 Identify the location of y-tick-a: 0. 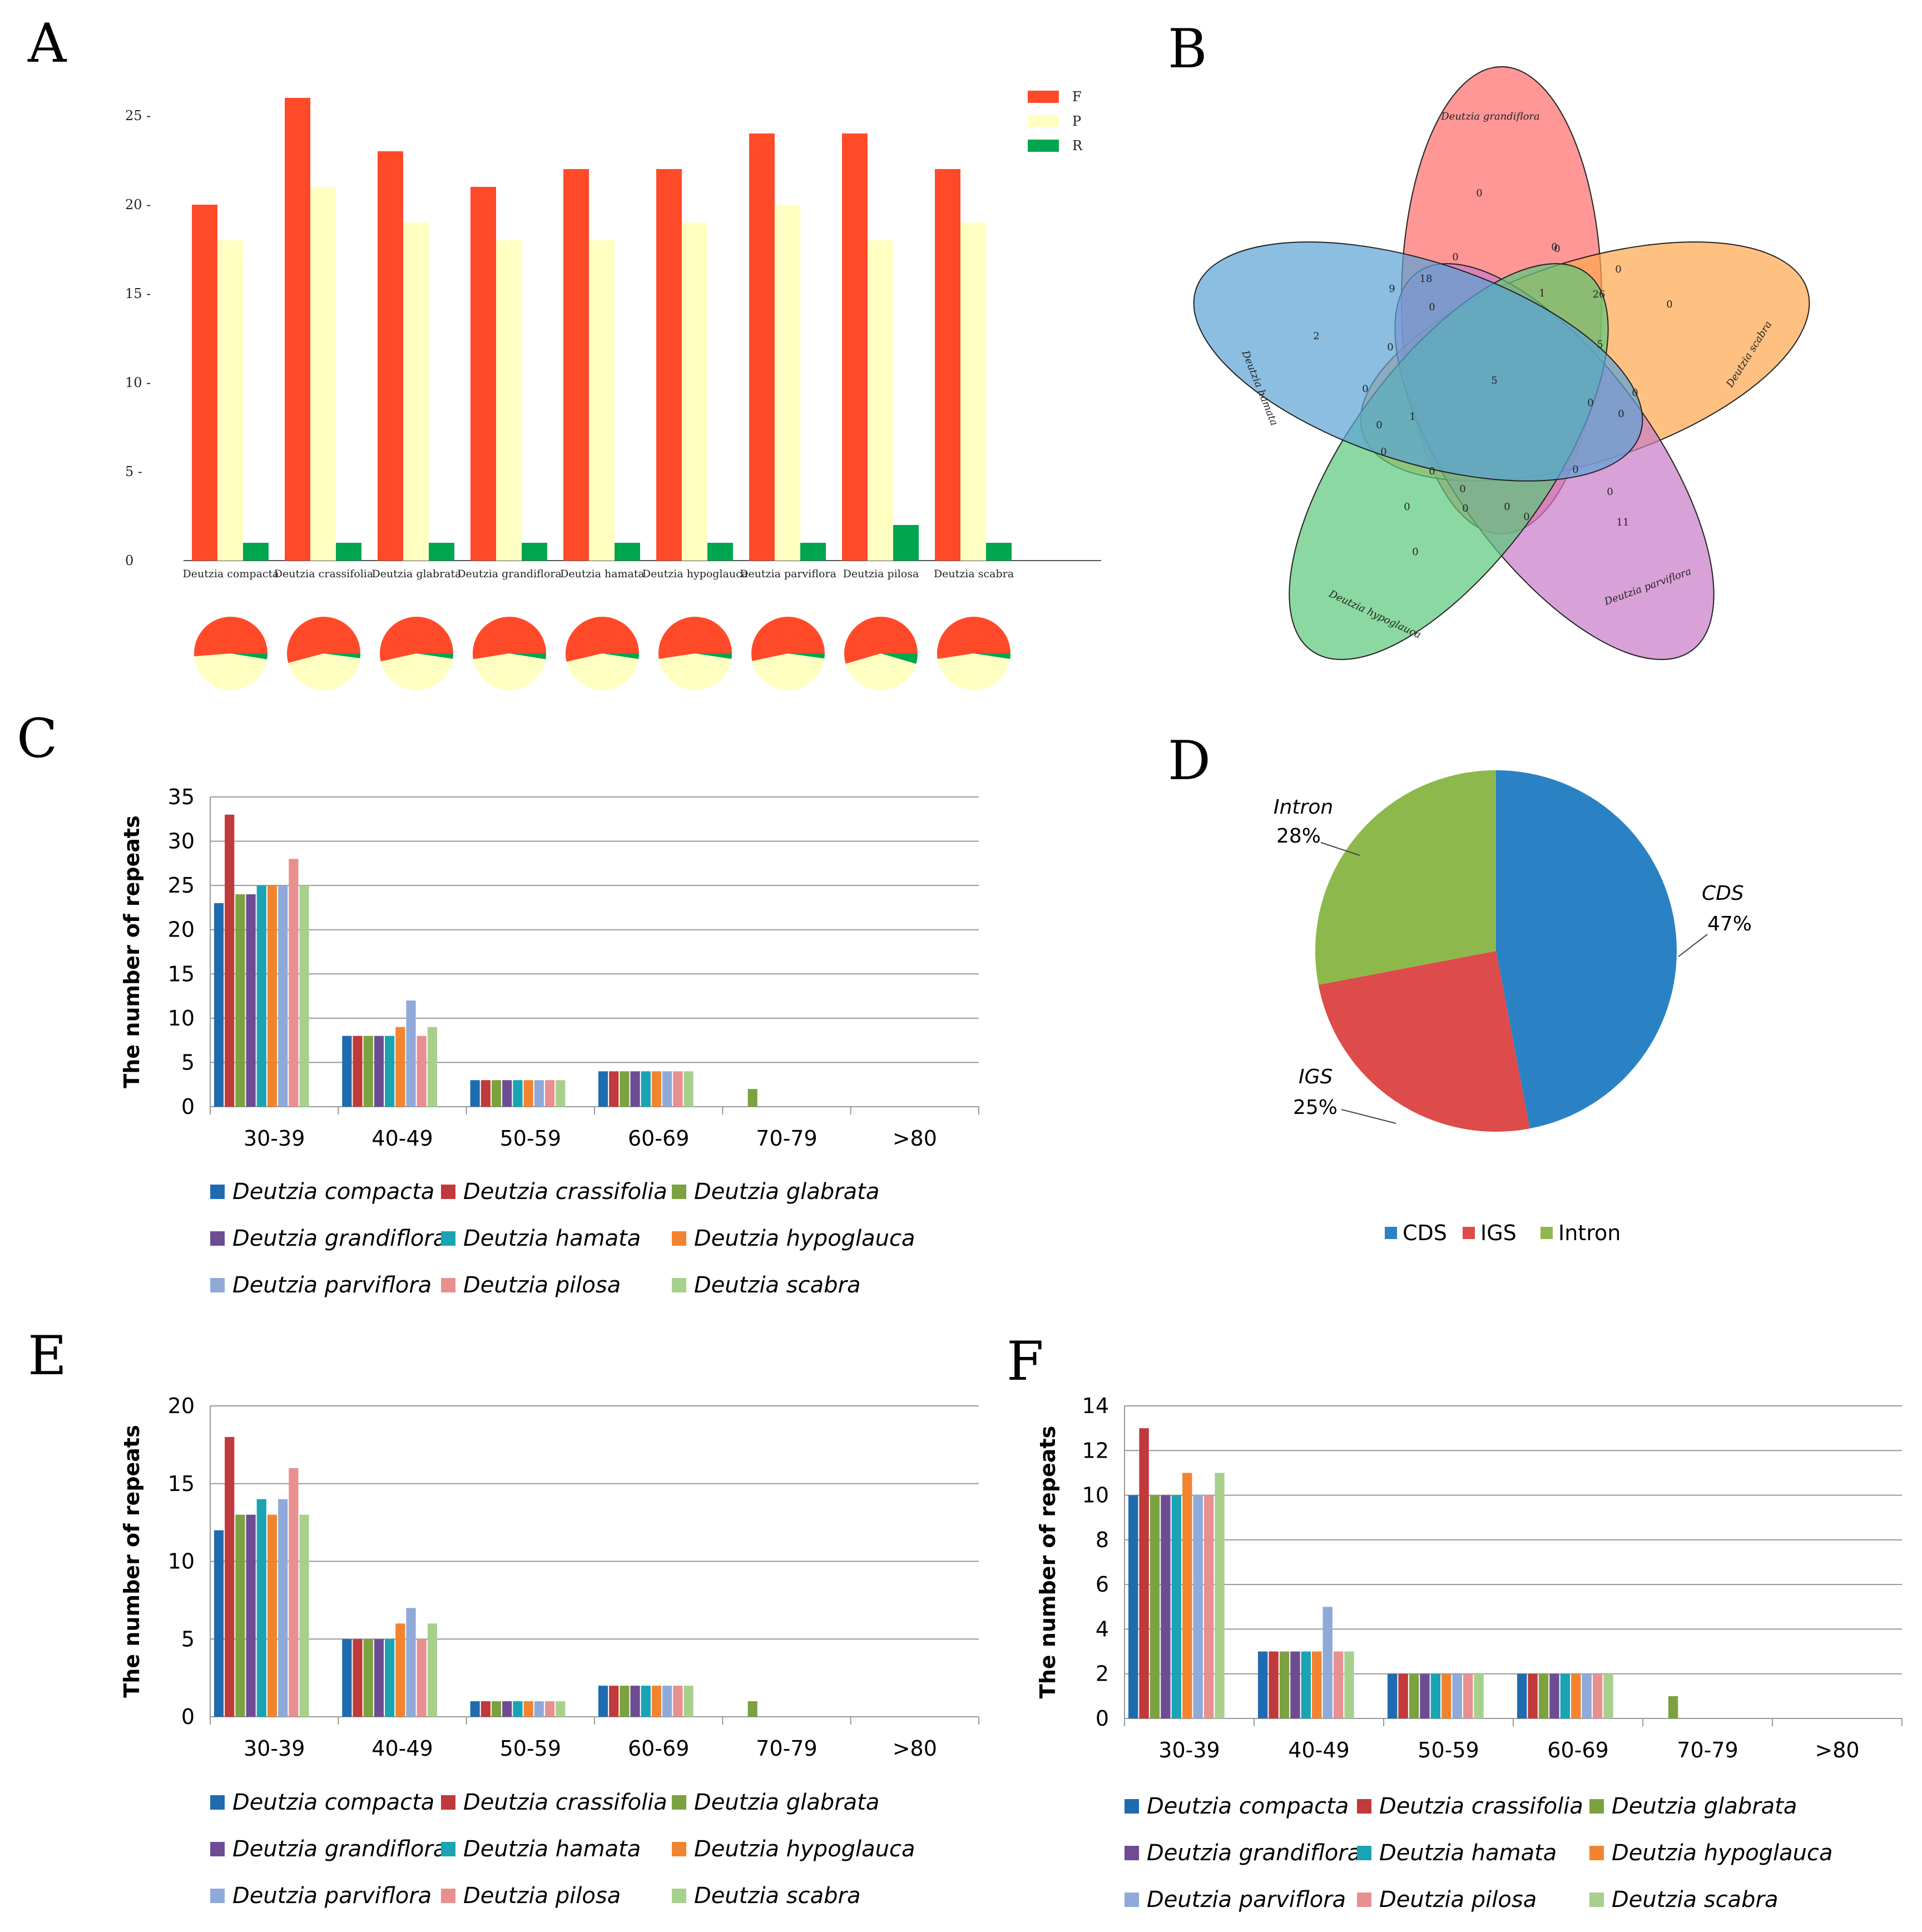
(129, 560).